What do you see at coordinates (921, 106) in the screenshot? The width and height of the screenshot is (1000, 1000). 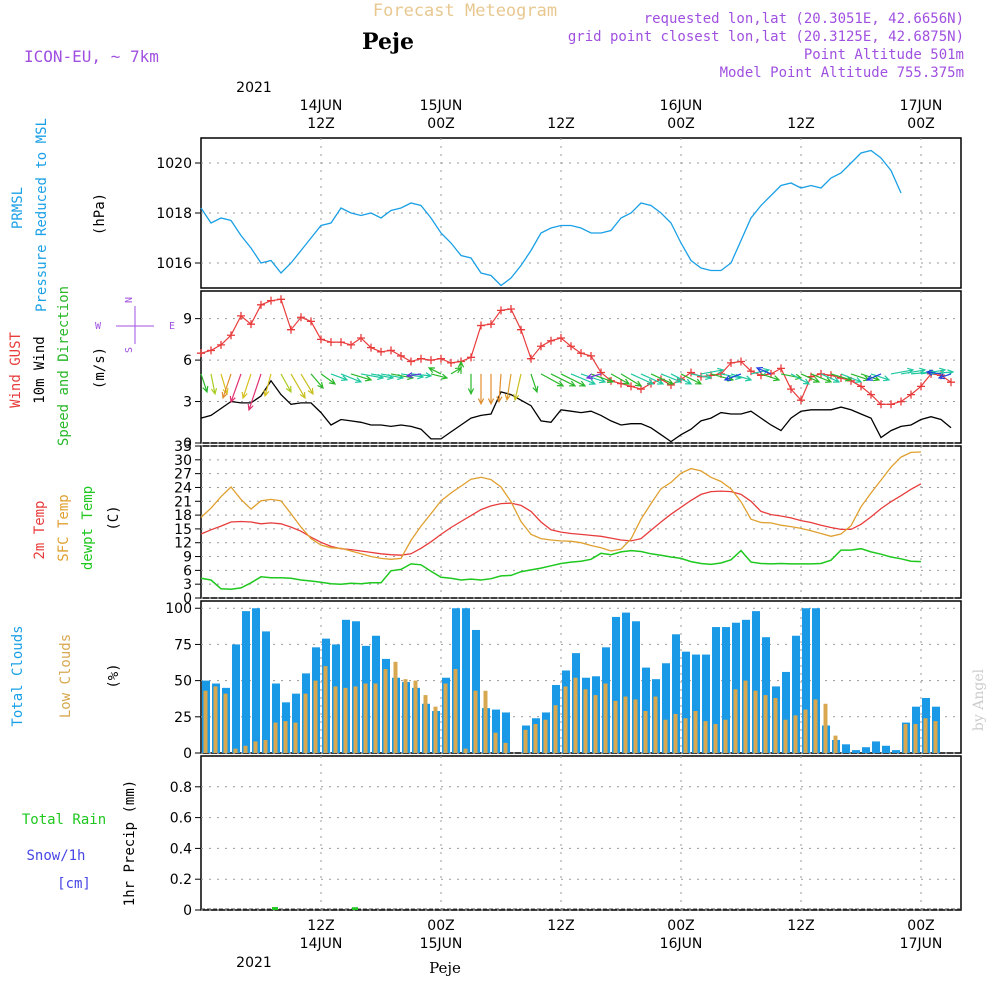 I see `top-date-label: 17JUN` at bounding box center [921, 106].